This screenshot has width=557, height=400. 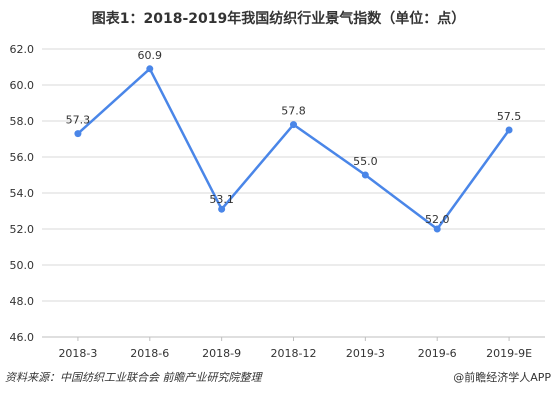 What do you see at coordinates (22, 337) in the screenshot?
I see `y-tick-label: 46.0` at bounding box center [22, 337].